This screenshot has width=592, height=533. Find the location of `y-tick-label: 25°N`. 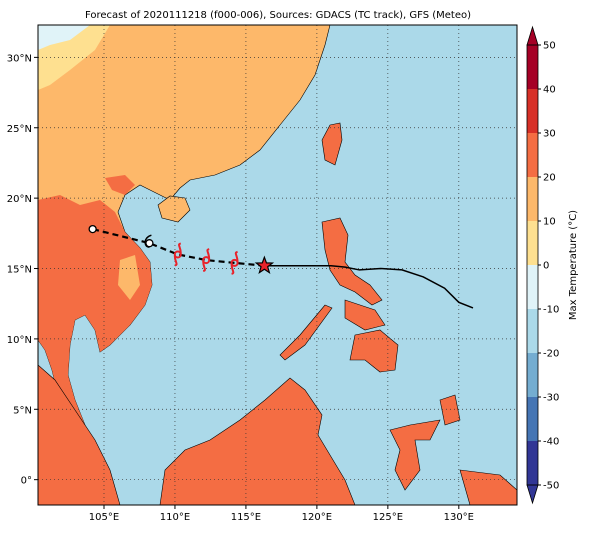

y-tick-label: 25°N is located at coordinates (19, 129).